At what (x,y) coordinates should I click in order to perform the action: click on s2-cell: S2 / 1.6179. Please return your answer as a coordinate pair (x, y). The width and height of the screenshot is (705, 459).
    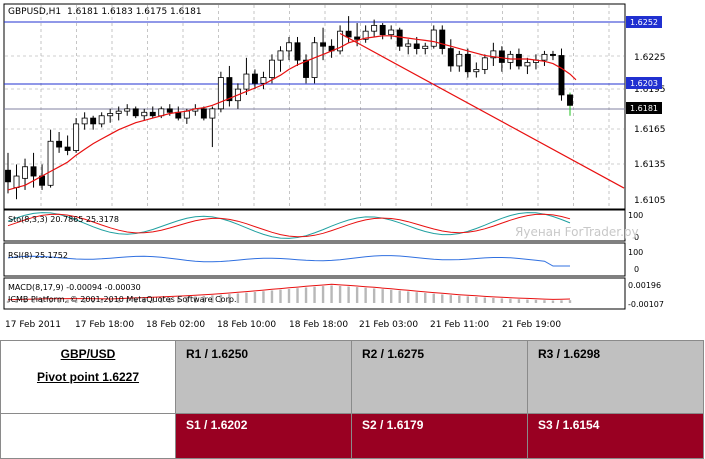
    Looking at the image, I should click on (439, 436).